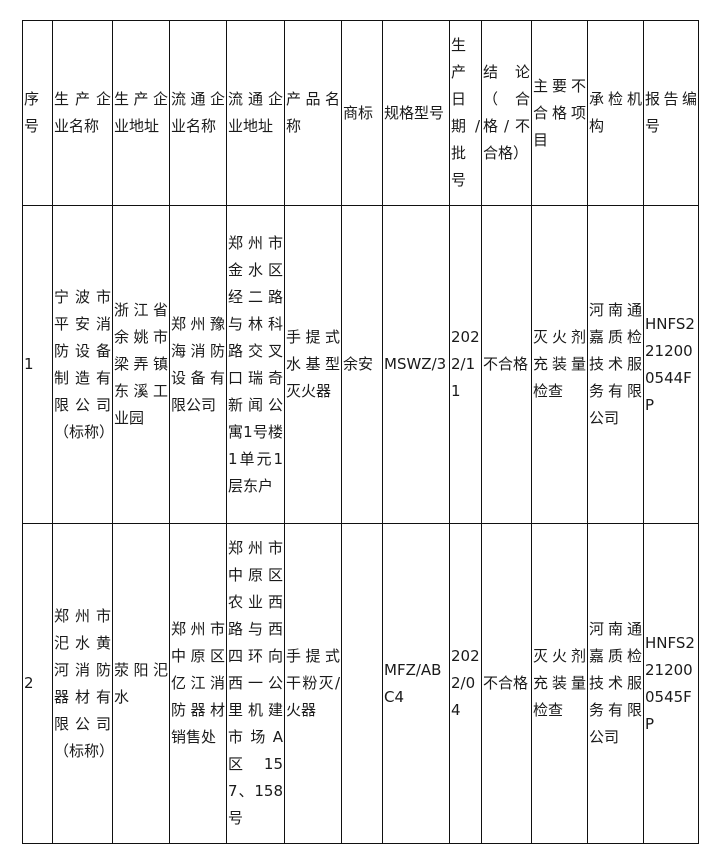 This screenshot has width=716, height=861. What do you see at coordinates (82, 113) in the screenshot?
I see `header-cell: 生产企业名称` at bounding box center [82, 113].